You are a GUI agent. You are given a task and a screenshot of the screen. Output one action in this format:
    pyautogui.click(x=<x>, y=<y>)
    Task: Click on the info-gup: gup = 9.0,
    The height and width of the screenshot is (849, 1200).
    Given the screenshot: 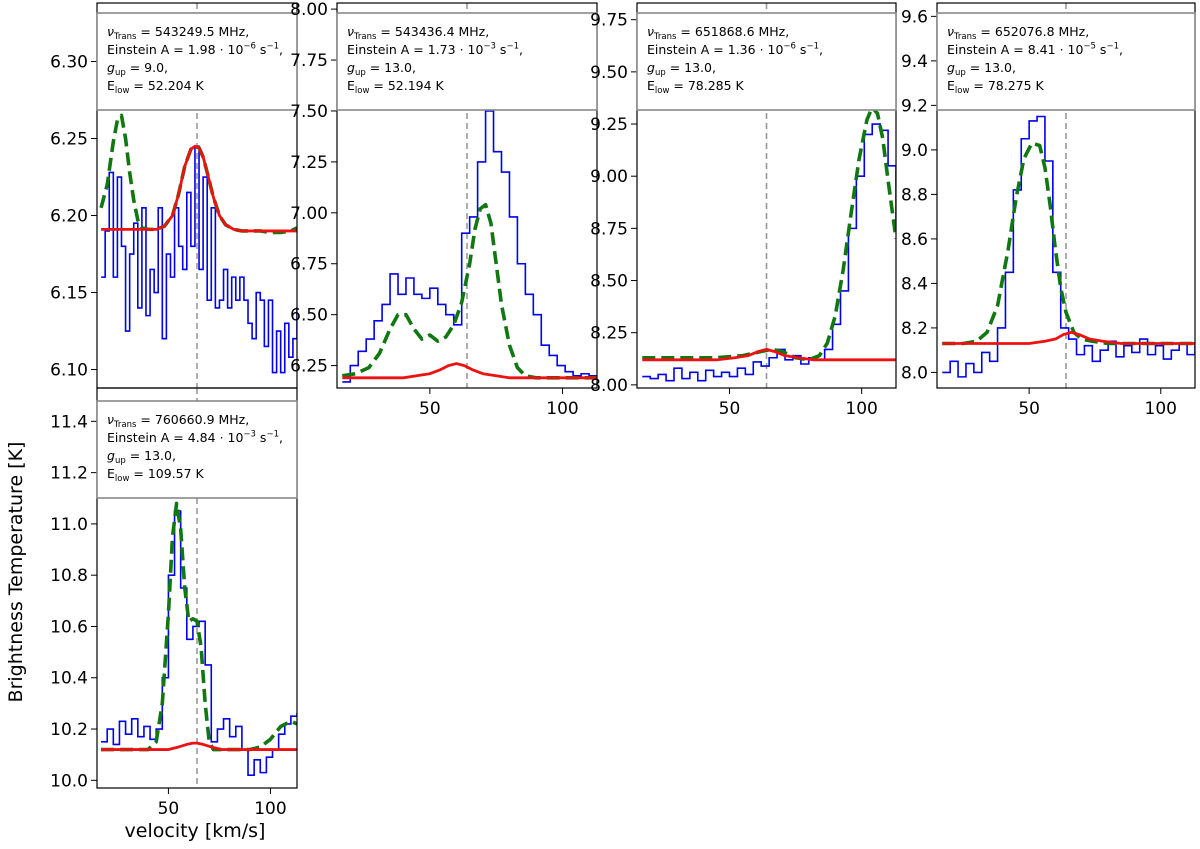 What is the action you would take?
    pyautogui.click(x=137, y=69)
    